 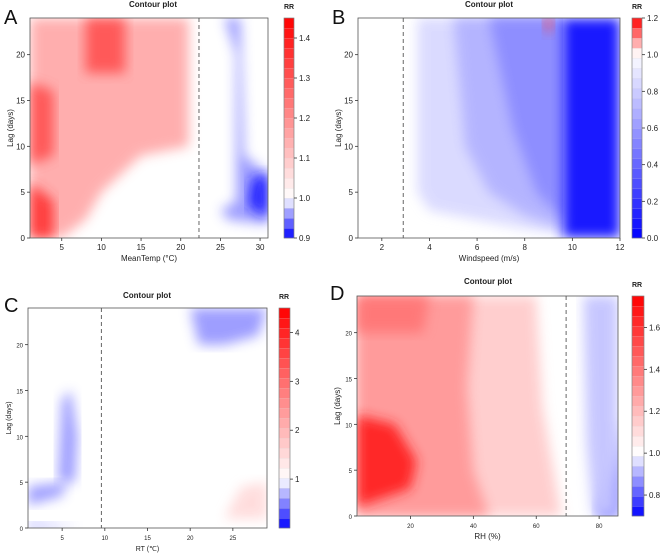 What do you see at coordinates (62, 539) in the screenshot?
I see `x-tick-label: 5` at bounding box center [62, 539].